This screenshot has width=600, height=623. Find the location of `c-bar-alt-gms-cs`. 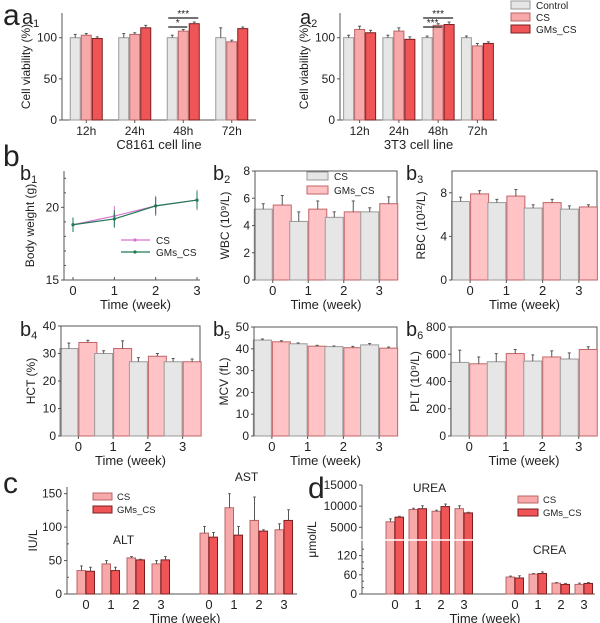

c-bar-alt-gms-cs is located at coordinates (90, 582).